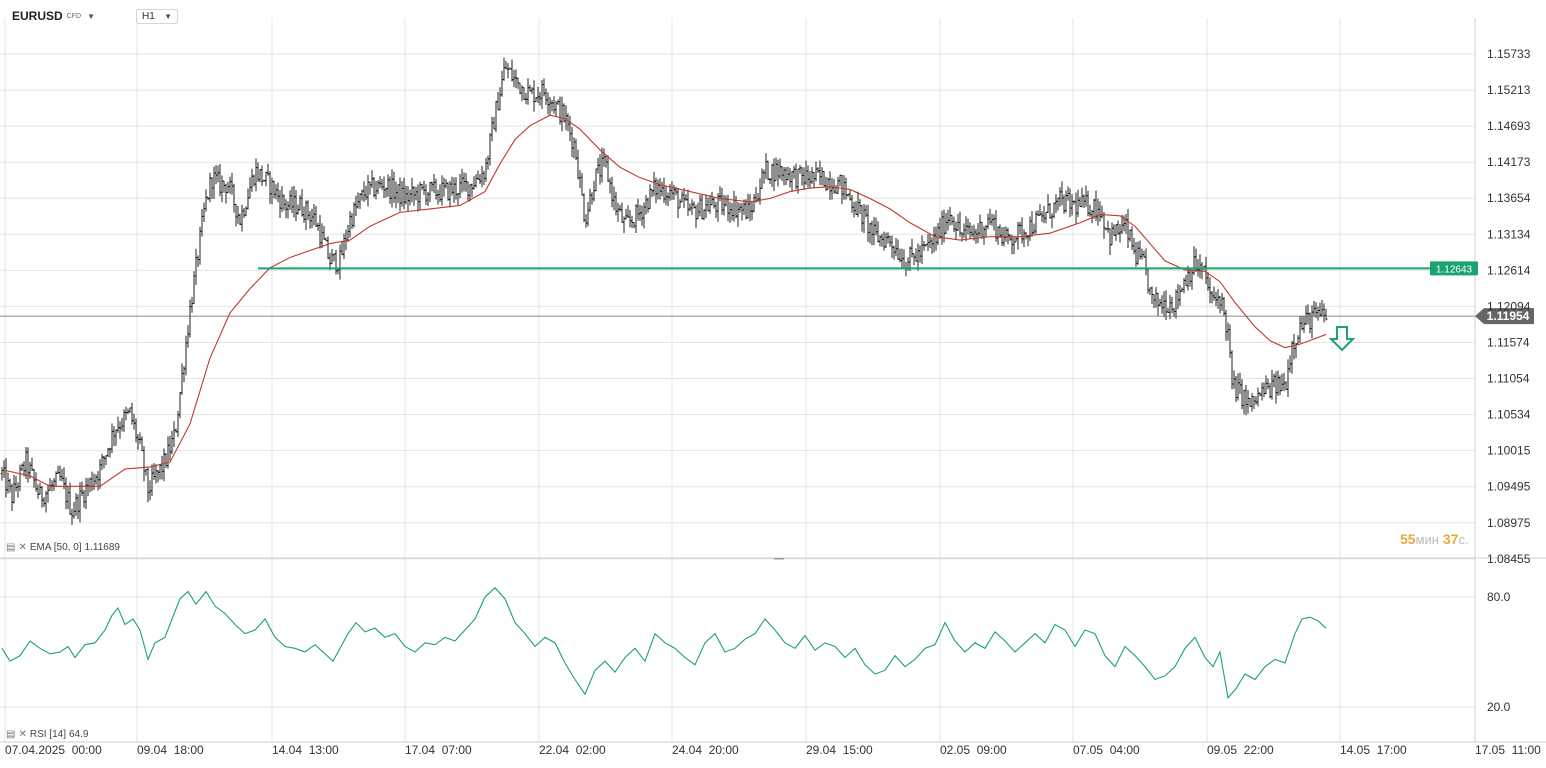  I want to click on ema-indicator-legend: ▤ ✕ EMA [50, 0] 1.11689, so click(63, 547).